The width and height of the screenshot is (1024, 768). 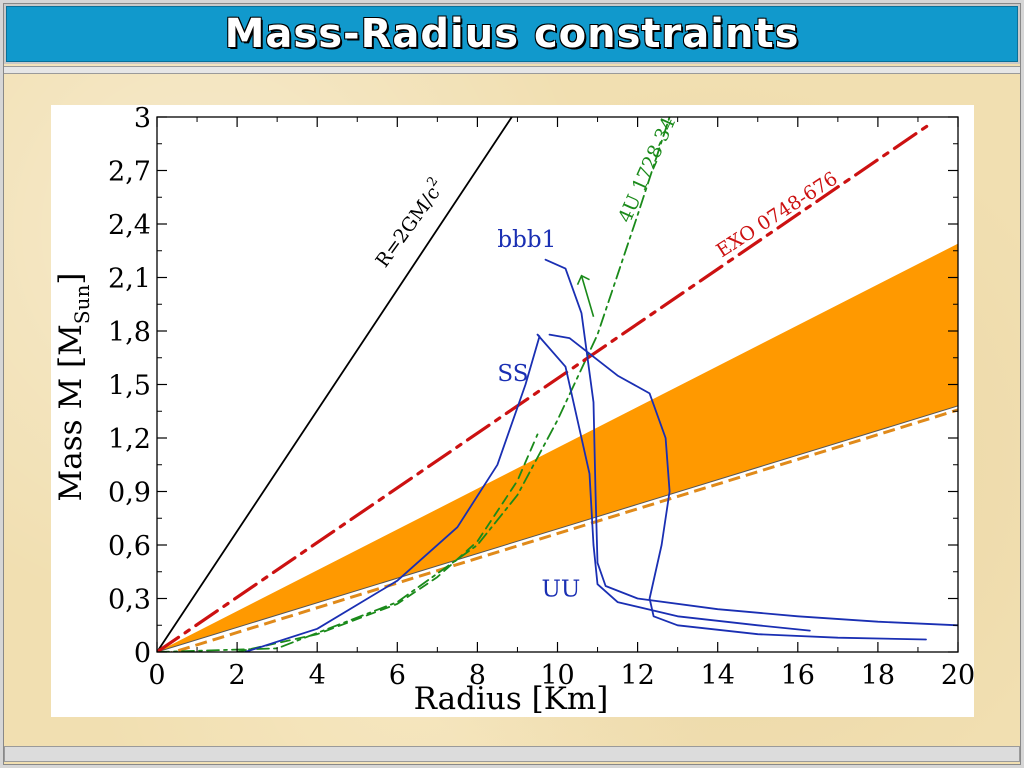 I want to click on annotation-uu: UU, so click(x=560, y=590).